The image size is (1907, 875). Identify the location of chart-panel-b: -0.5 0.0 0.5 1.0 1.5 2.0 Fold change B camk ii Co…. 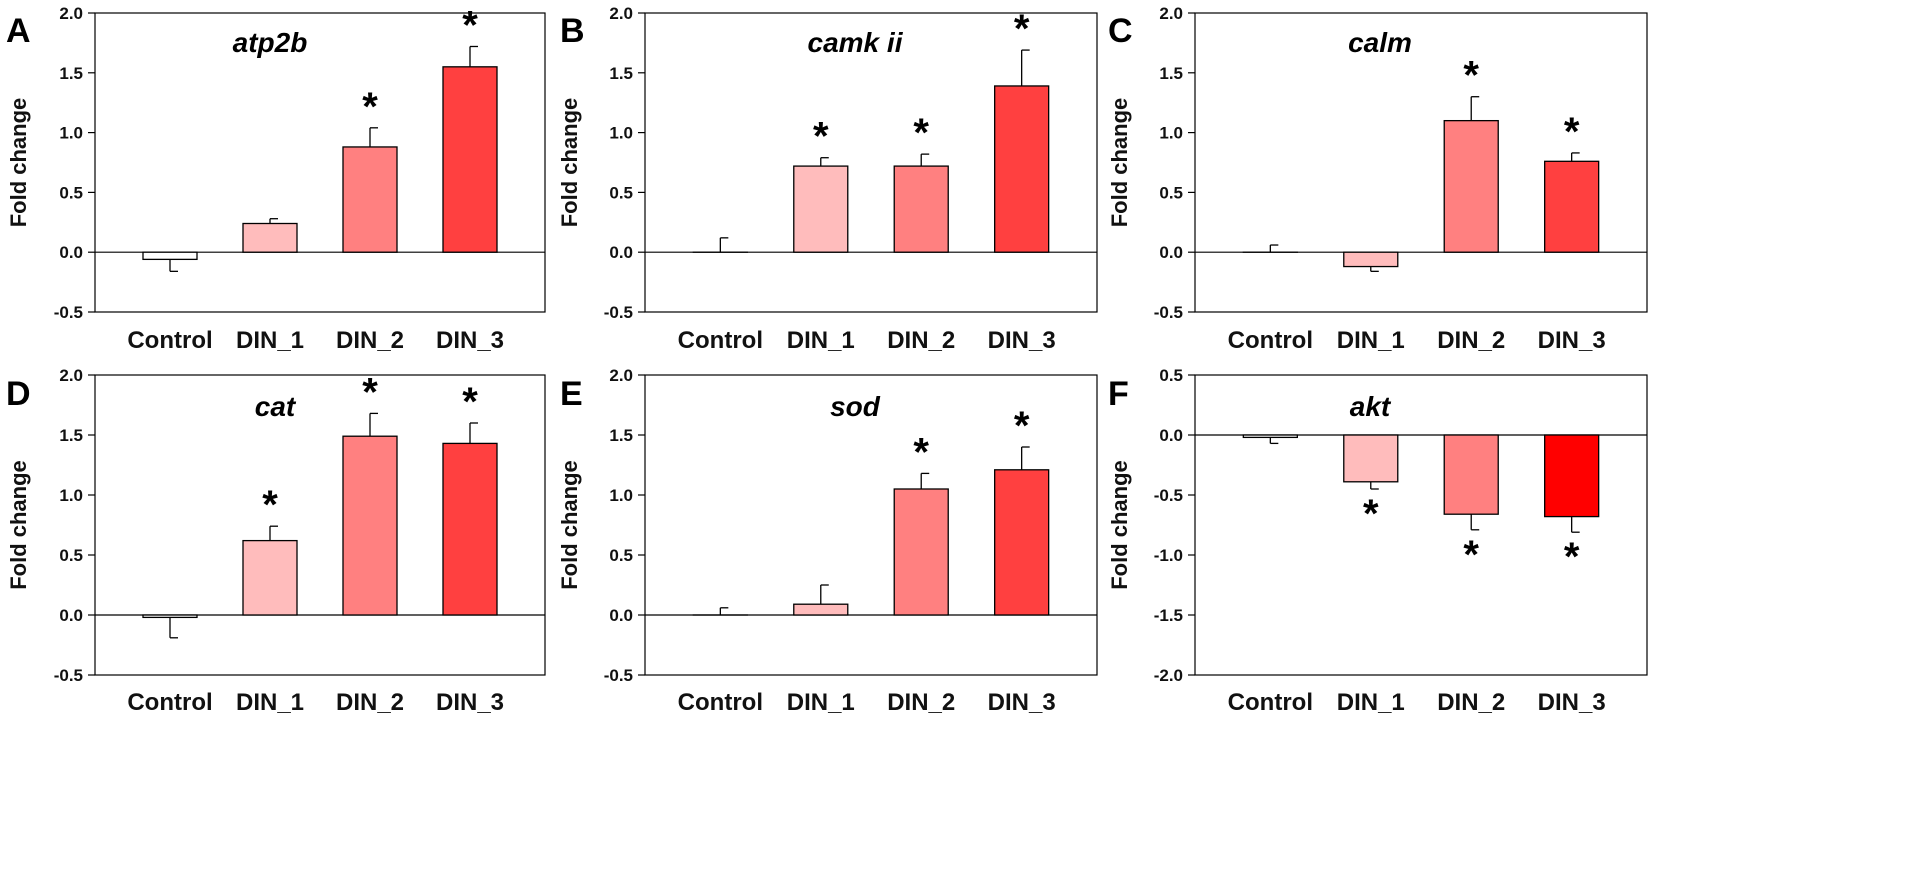
(827, 179).